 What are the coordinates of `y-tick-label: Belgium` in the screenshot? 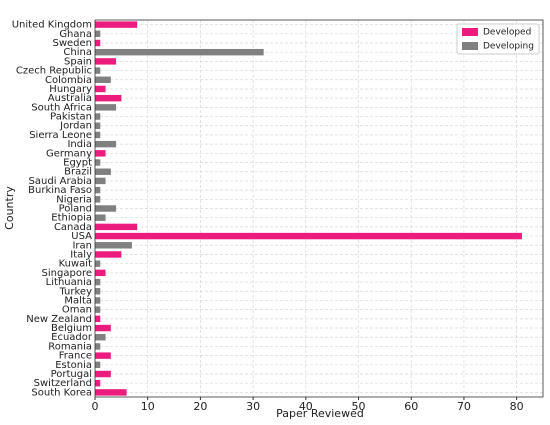 It's located at (71, 328).